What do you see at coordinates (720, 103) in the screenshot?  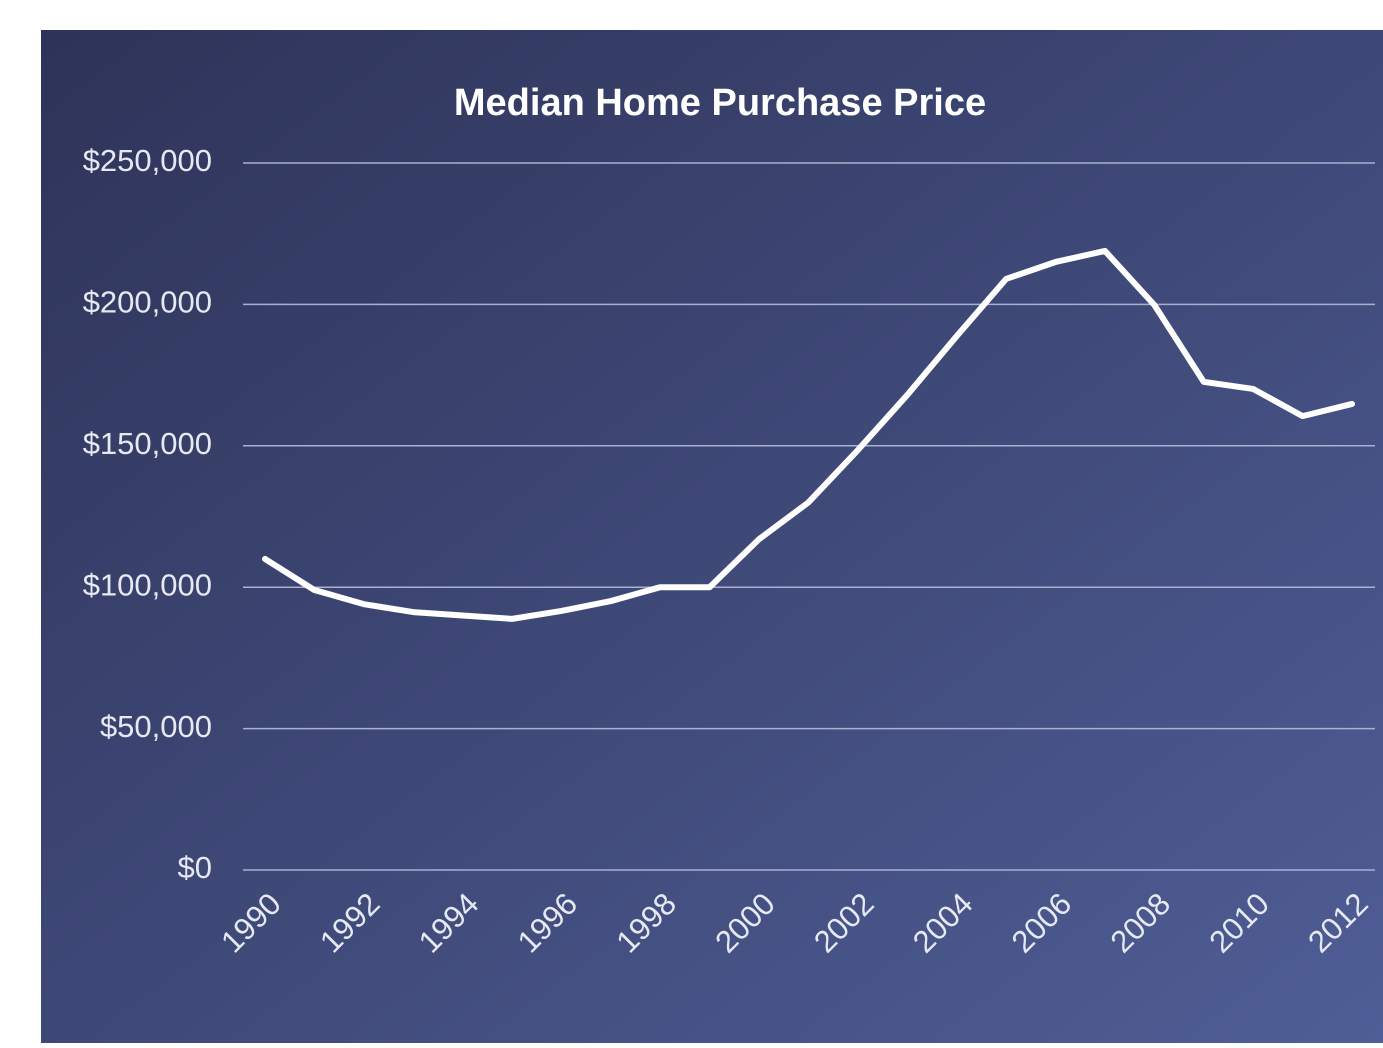 I see `chart-title: Median Home Purchase Price` at bounding box center [720, 103].